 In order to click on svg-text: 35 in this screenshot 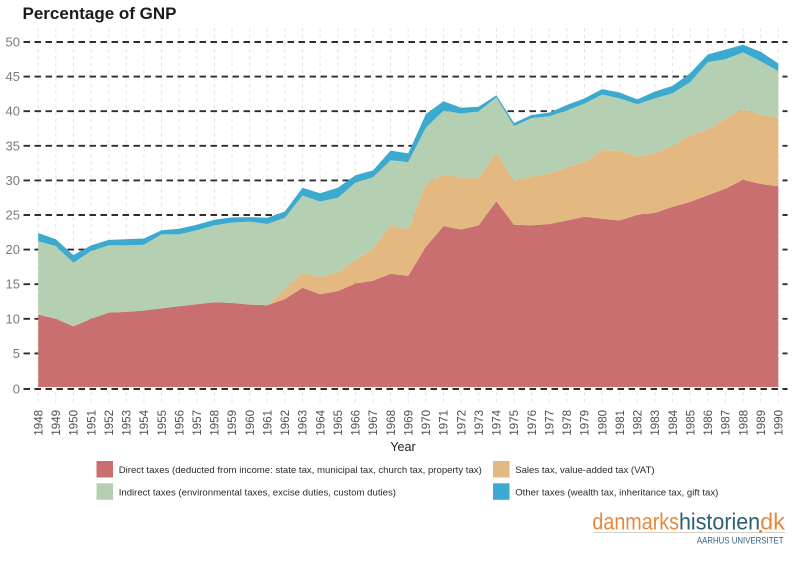, I will do `click(13, 145)`.